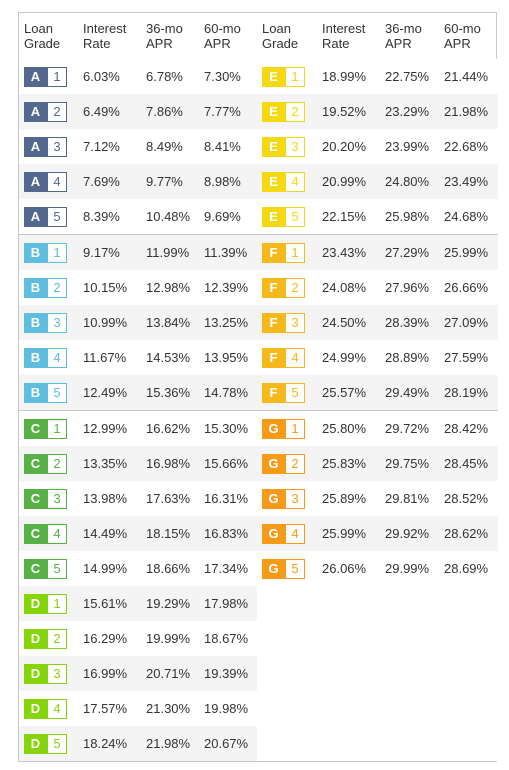  What do you see at coordinates (348, 217) in the screenshot?
I see `interest-rate-cell: 22.15%` at bounding box center [348, 217].